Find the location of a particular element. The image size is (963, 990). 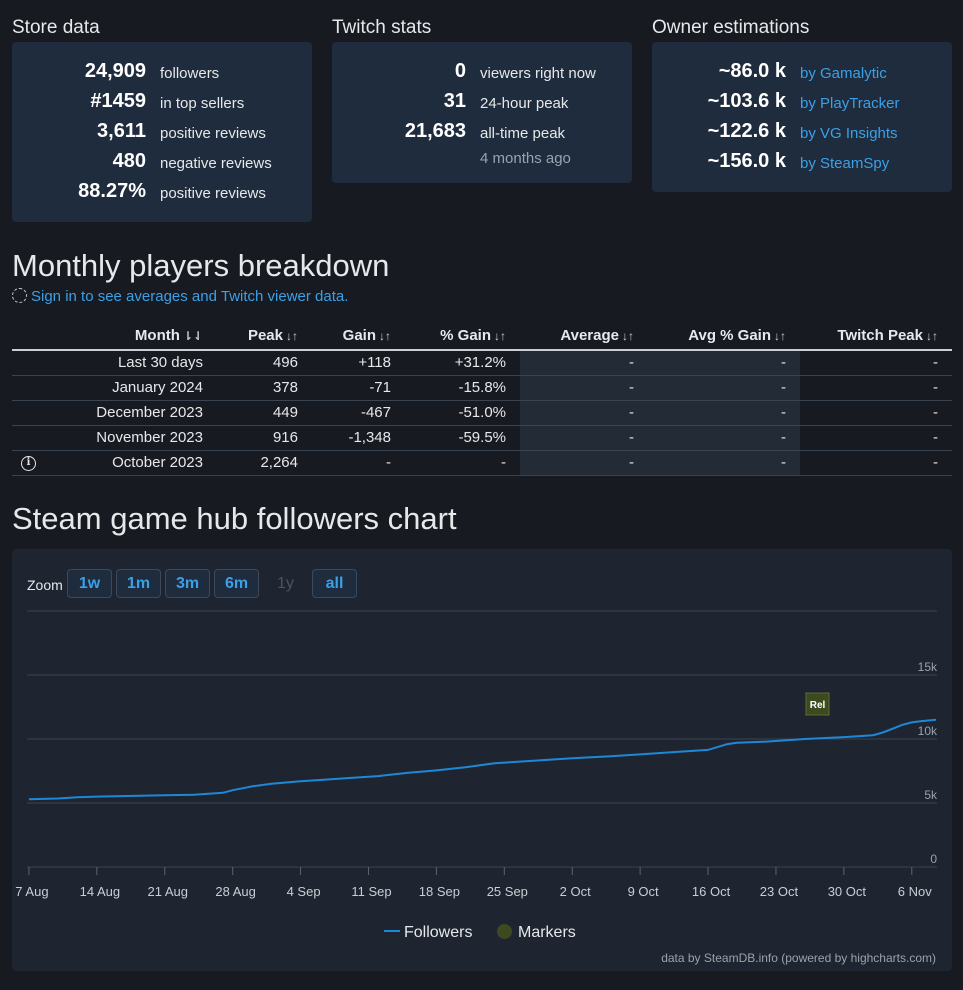

zoom-1w-button: 1w is located at coordinates (89, 583).